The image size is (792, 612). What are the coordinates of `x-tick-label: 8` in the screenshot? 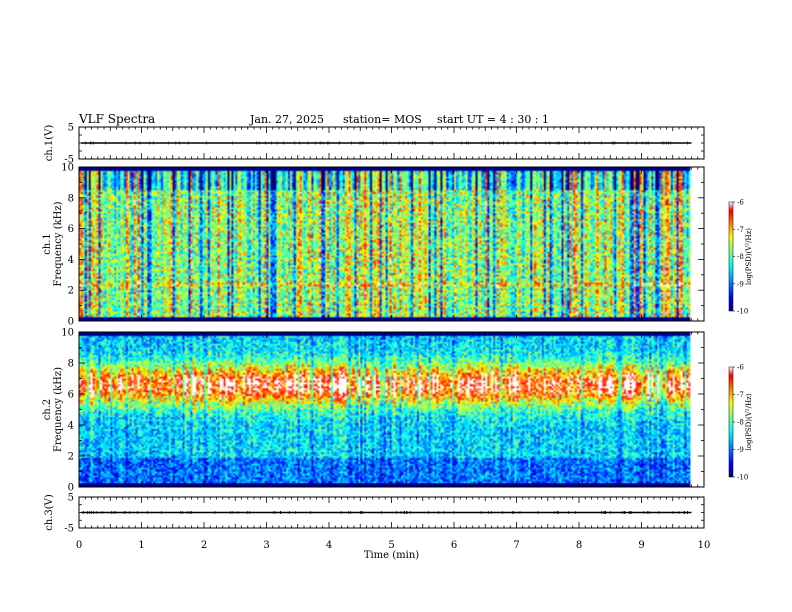 It's located at (579, 545).